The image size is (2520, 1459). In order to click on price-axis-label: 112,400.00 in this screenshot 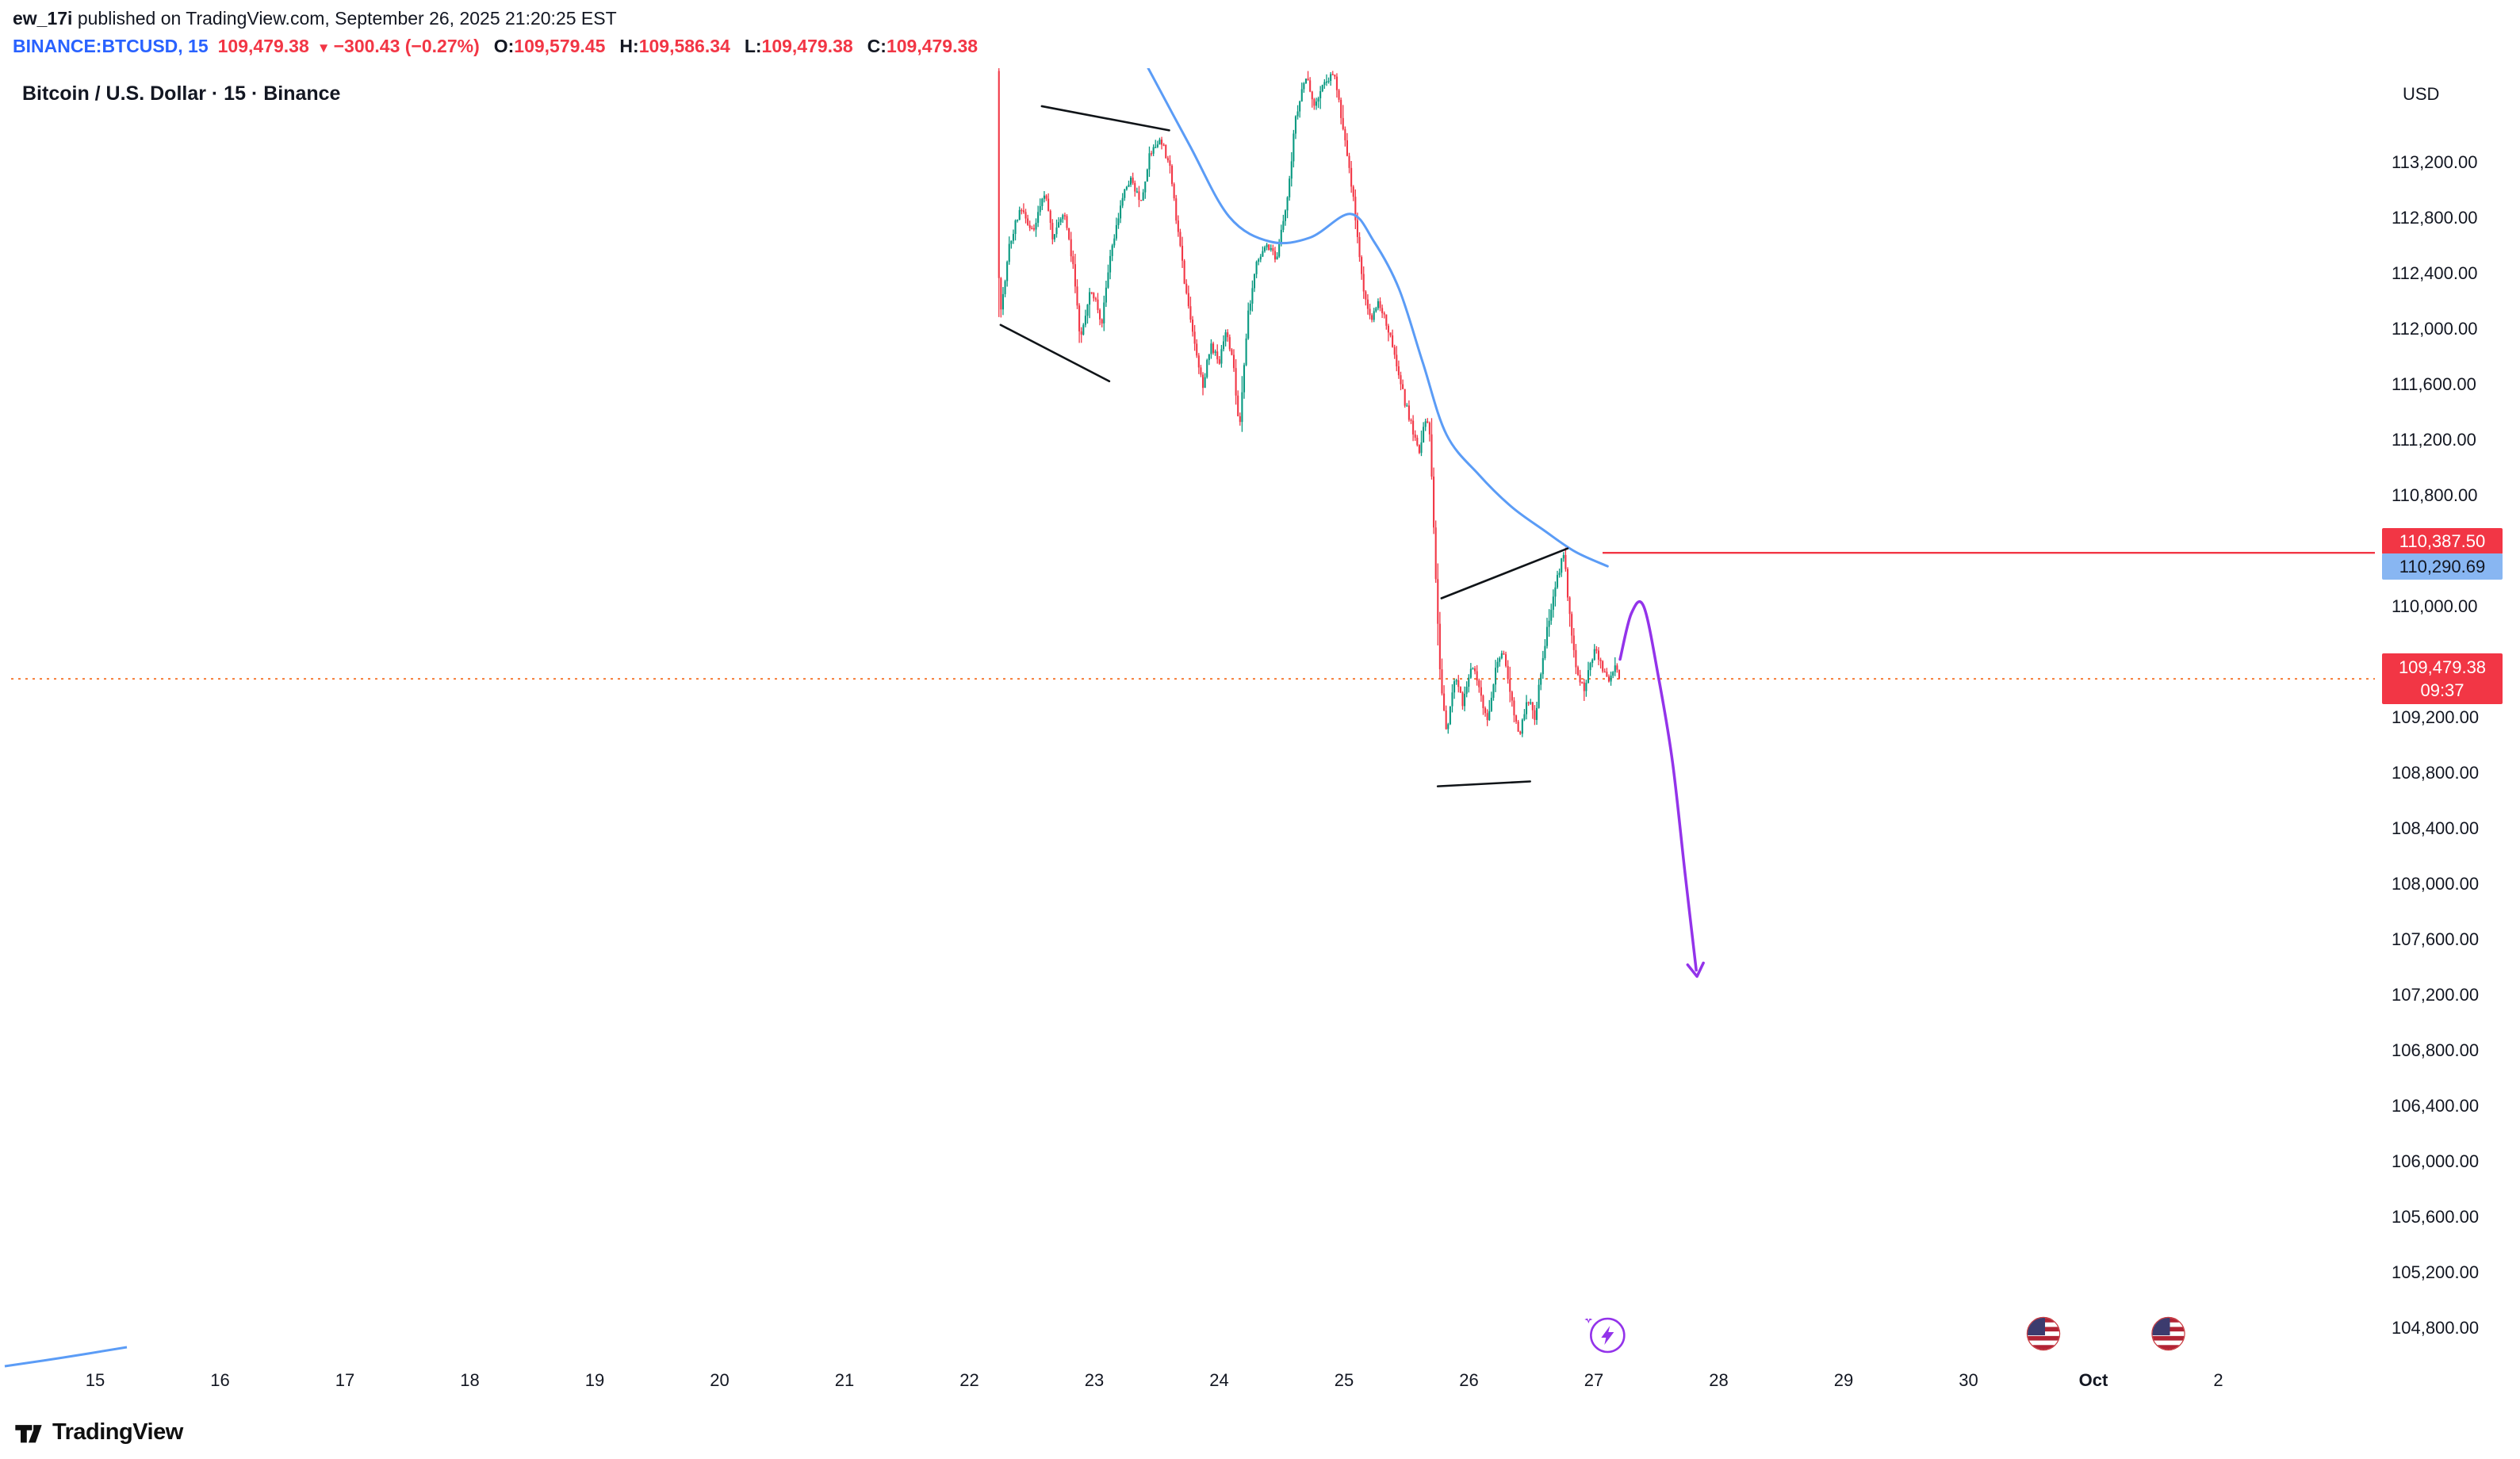, I will do `click(2435, 273)`.